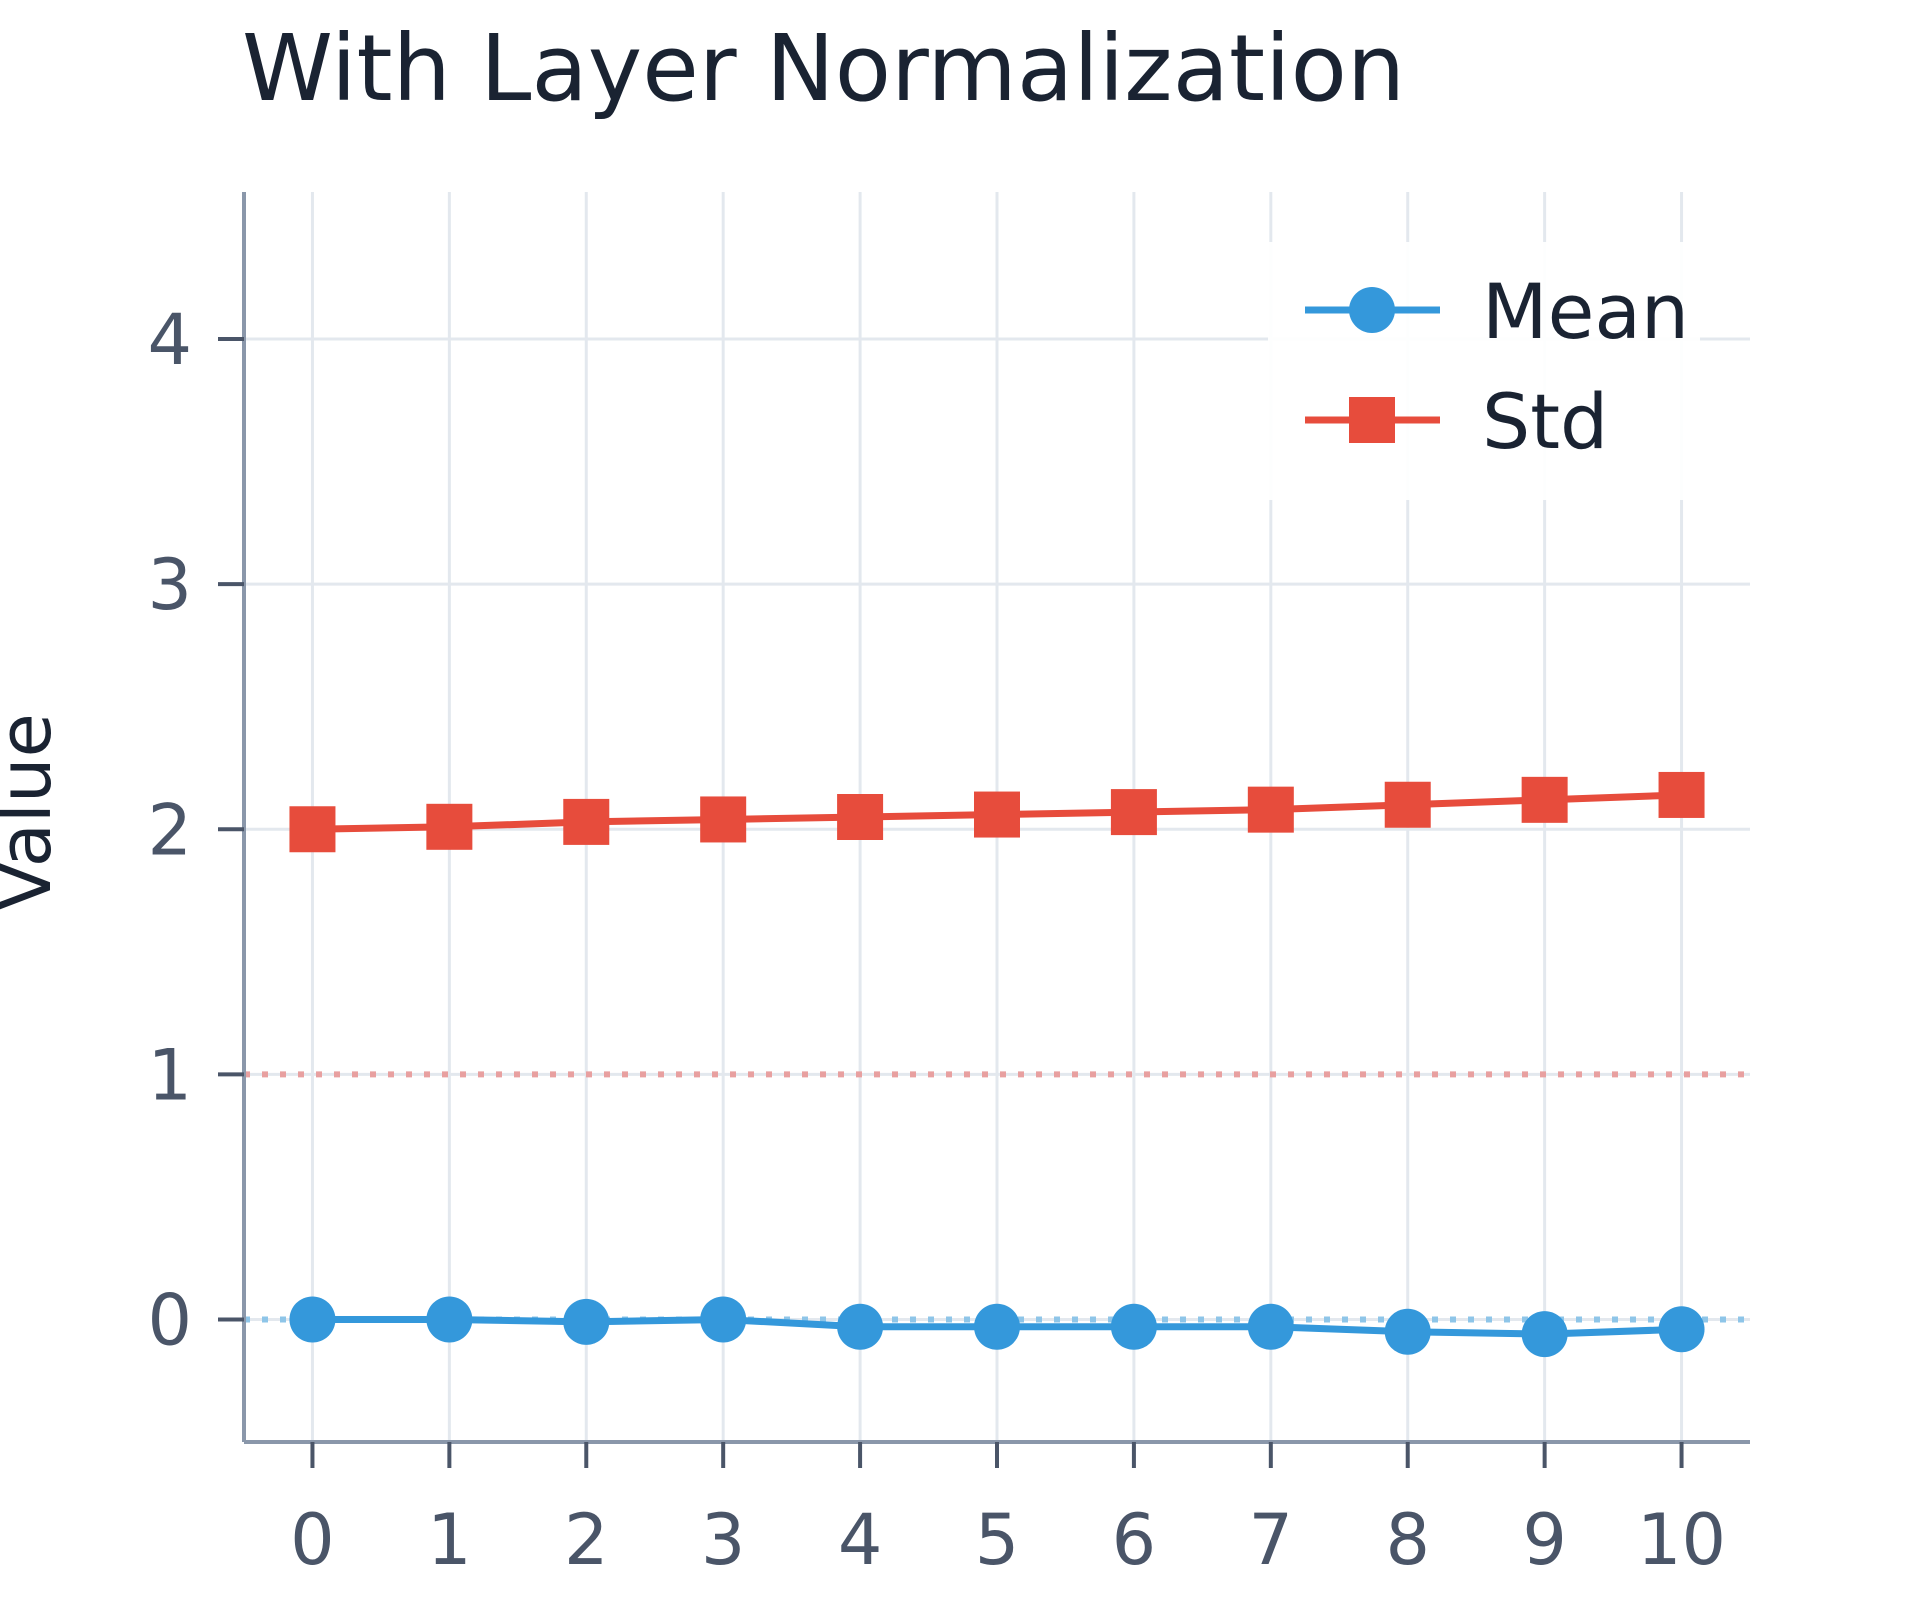 The height and width of the screenshot is (1600, 1920). What do you see at coordinates (1271, 1540) in the screenshot?
I see `x-tick-label-7: 7` at bounding box center [1271, 1540].